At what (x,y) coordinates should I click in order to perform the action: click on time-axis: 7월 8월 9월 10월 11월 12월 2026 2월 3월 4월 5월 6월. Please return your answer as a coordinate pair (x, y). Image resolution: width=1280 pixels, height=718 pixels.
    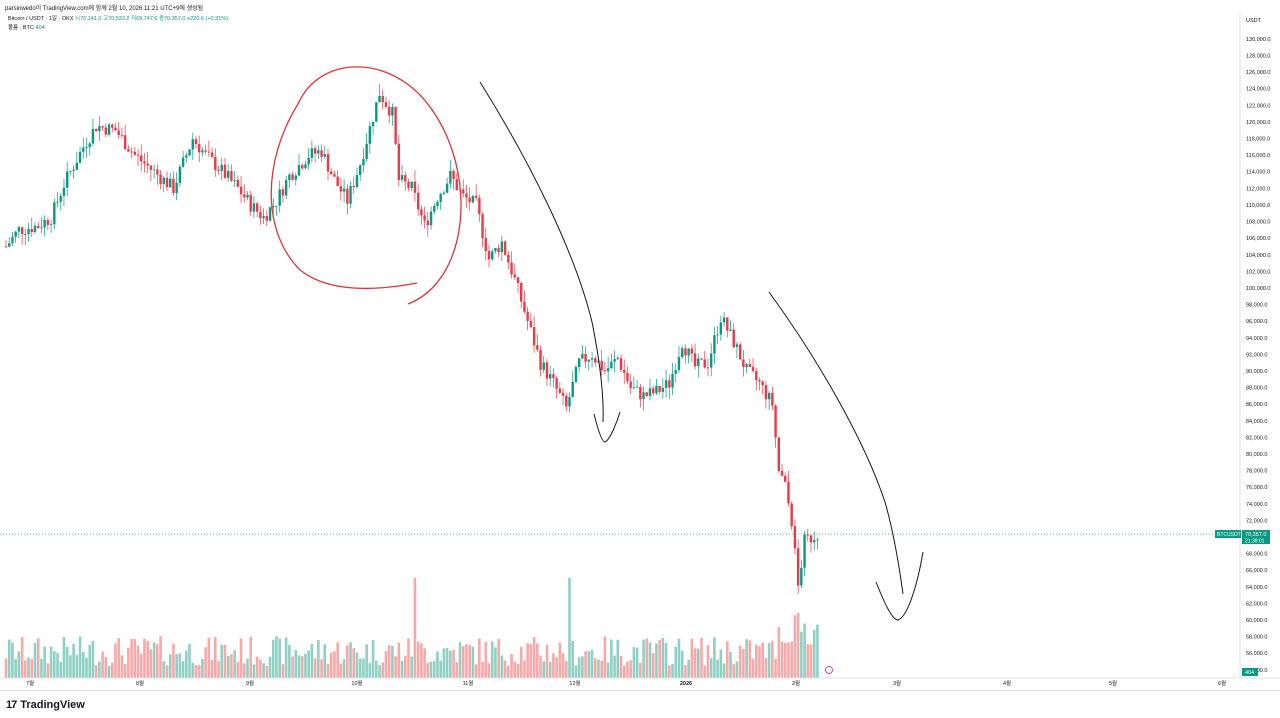
    Looking at the image, I should click on (640, 682).